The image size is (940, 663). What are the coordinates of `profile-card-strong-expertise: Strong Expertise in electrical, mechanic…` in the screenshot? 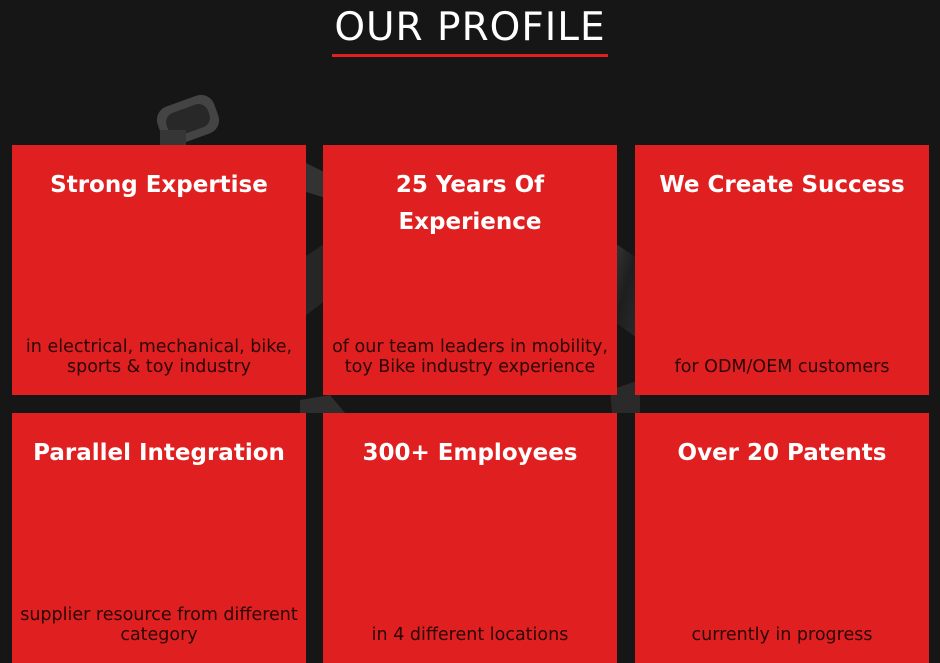 It's located at (159, 270).